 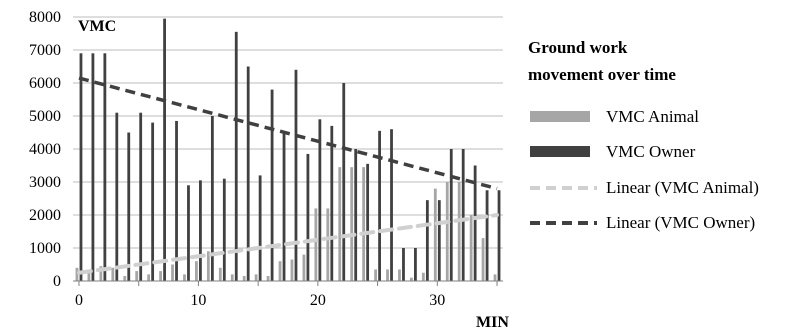 What do you see at coordinates (288, 244) in the screenshot?
I see `trendline-vmc-animal` at bounding box center [288, 244].